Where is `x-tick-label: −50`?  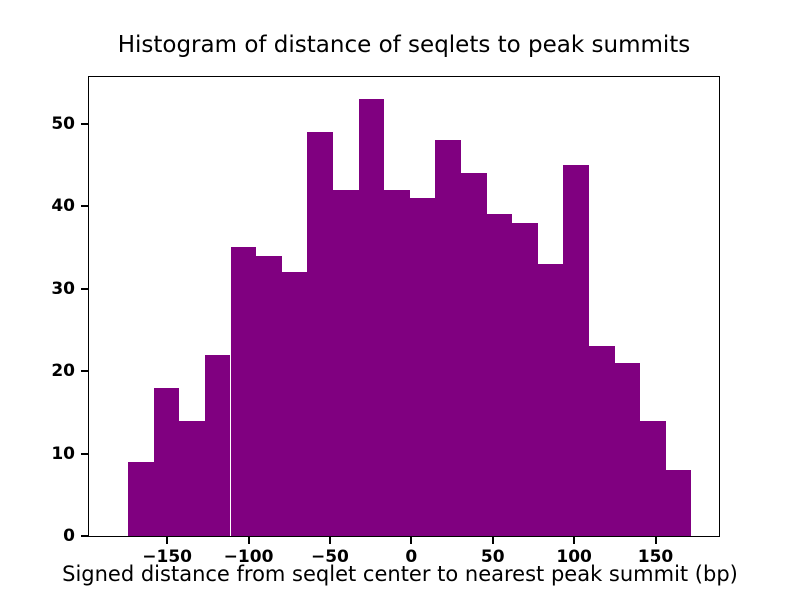
x-tick-label: −50 is located at coordinates (329, 557).